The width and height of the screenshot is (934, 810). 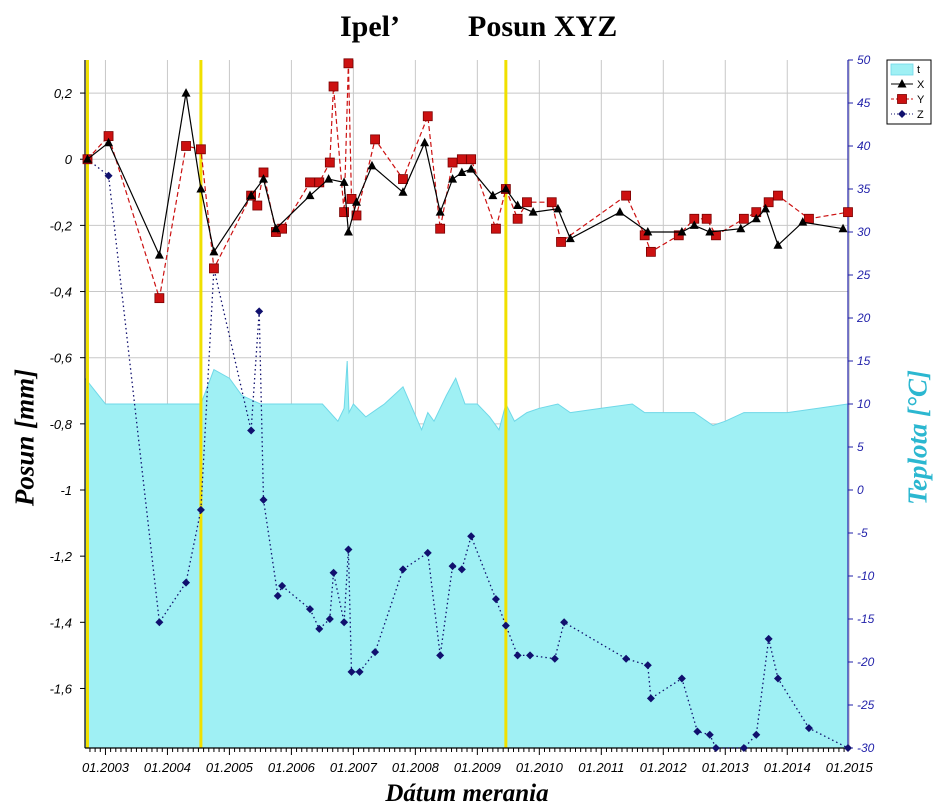 What do you see at coordinates (601, 767) in the screenshot?
I see `x-tick-label: 01.2011` at bounding box center [601, 767].